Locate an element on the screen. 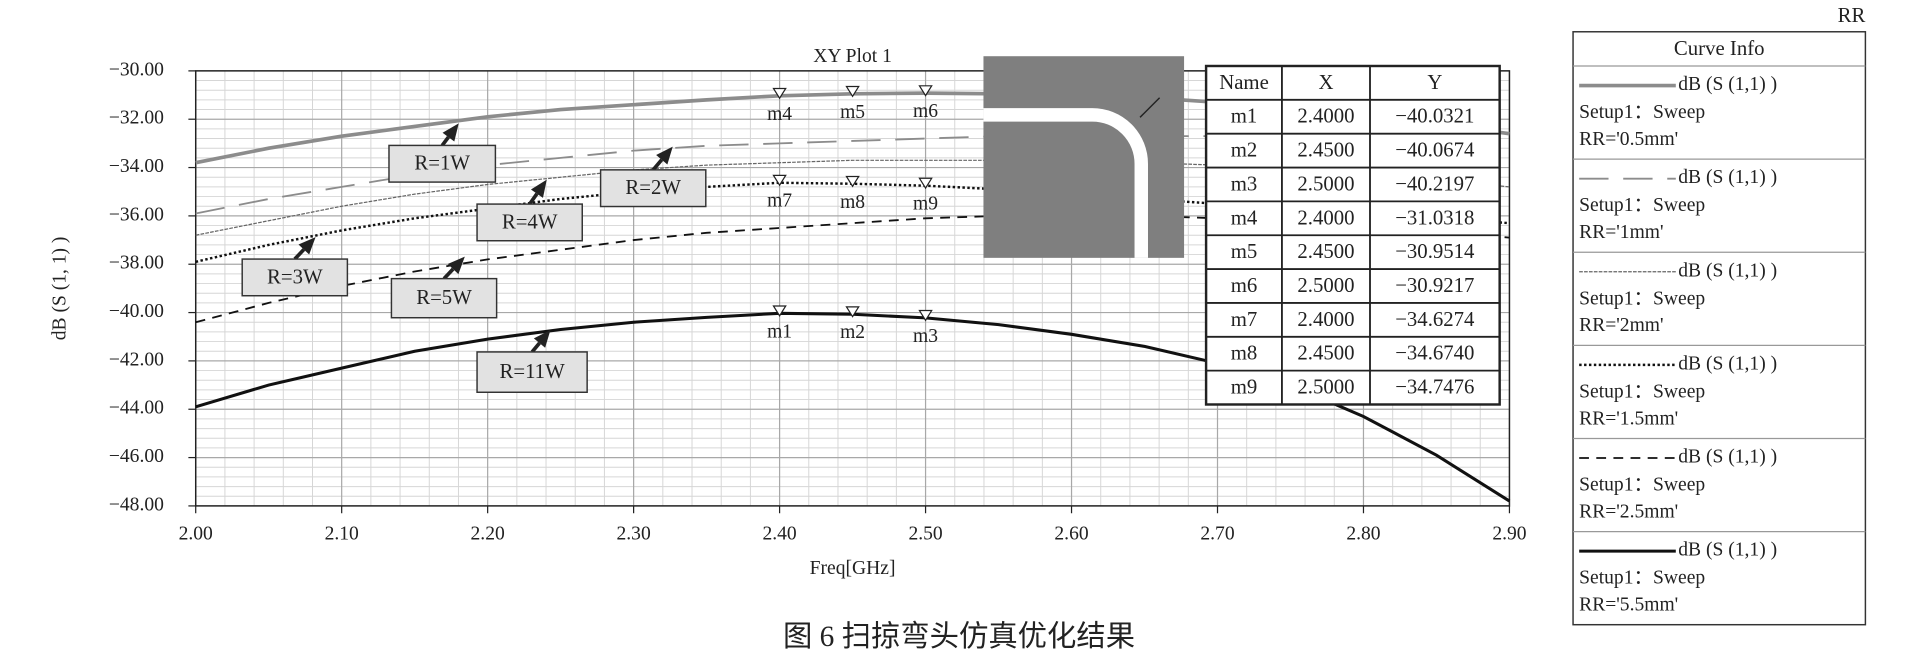 This screenshot has height=666, width=1918. chart-title: XY Plot 1 is located at coordinates (852, 56).